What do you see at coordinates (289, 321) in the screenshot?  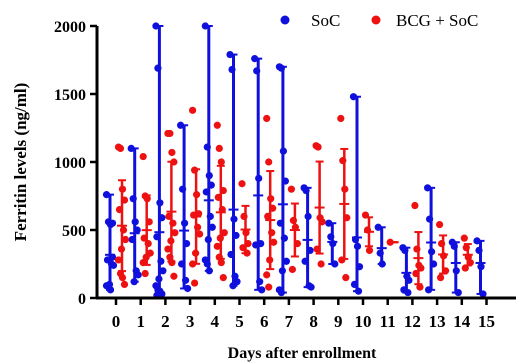 I see `x-tick-label: 7` at bounding box center [289, 321].